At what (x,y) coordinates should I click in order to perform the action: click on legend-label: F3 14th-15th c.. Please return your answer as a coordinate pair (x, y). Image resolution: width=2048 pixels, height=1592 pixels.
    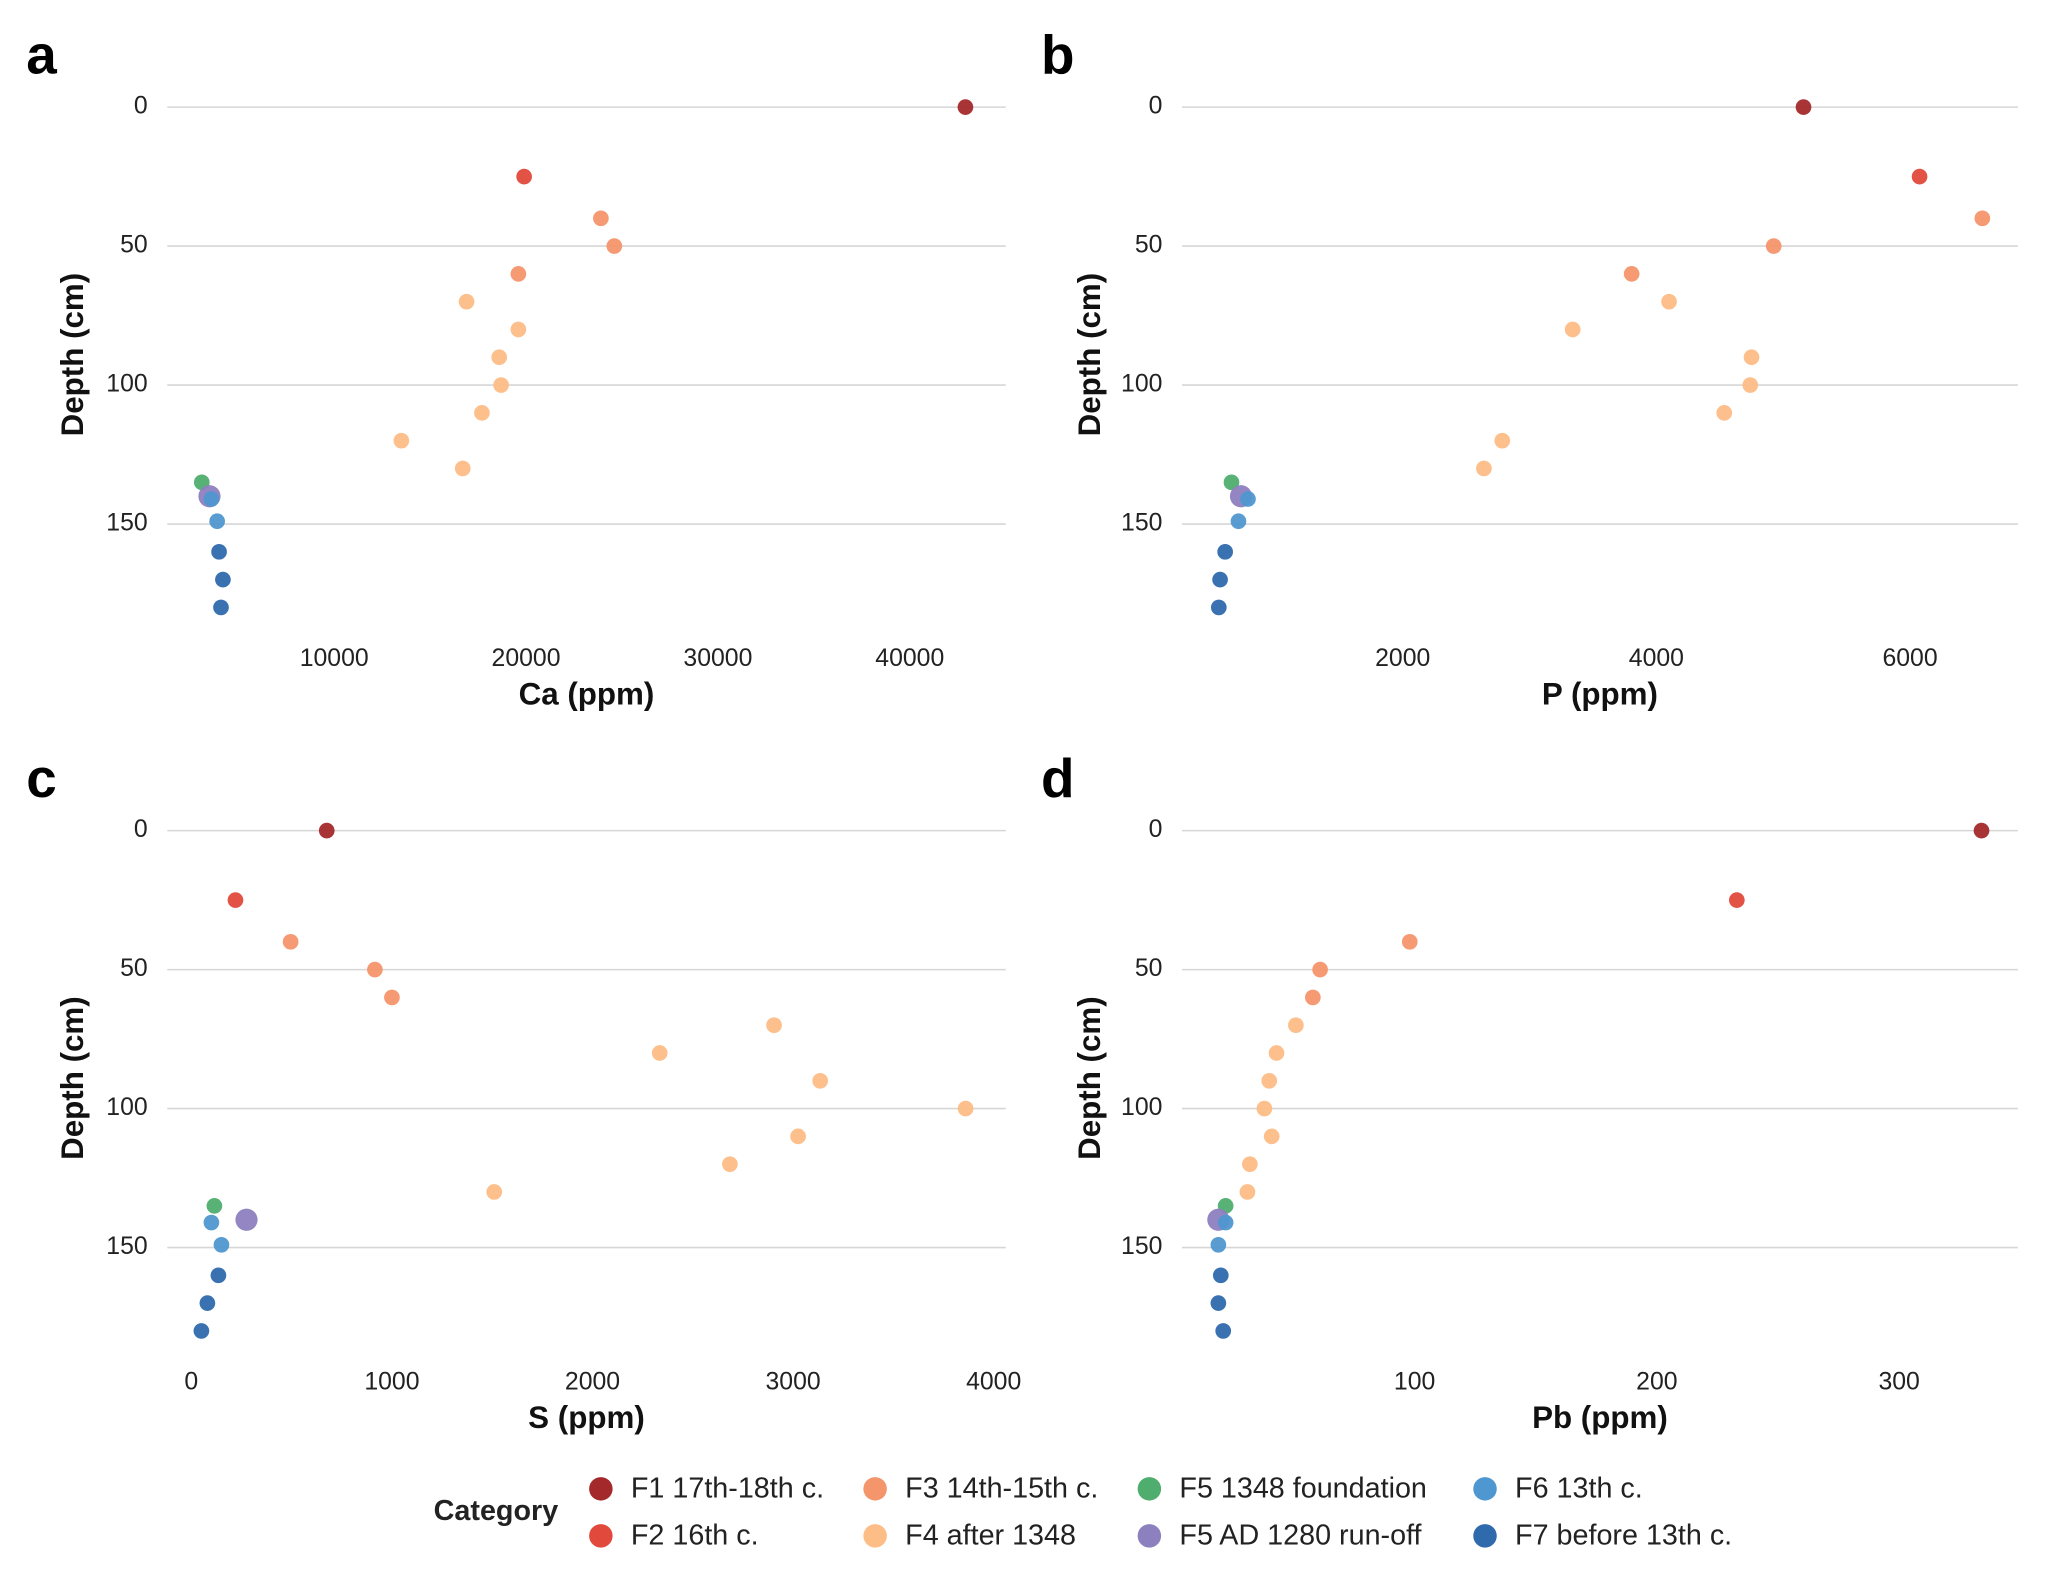
    Looking at the image, I should click on (1001, 1489).